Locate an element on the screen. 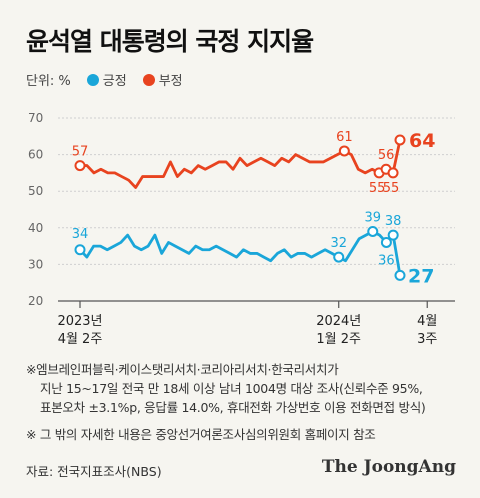 This screenshot has width=480, height=498. data-label: 36 is located at coordinates (386, 260).